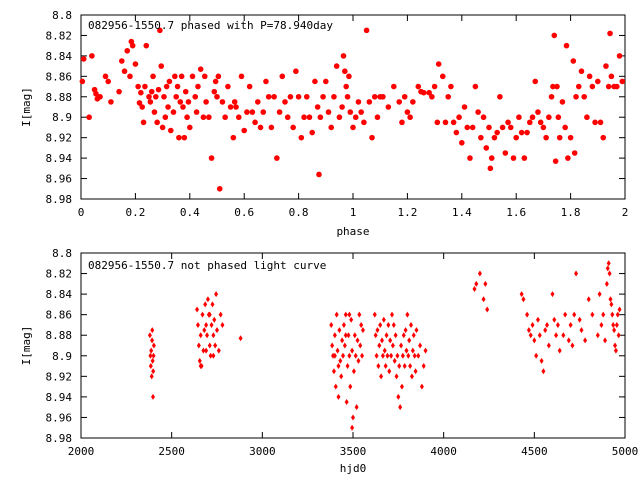 The width and height of the screenshot is (640, 484). Describe the element at coordinates (207, 265) in the screenshot. I see `chart-title: 082956-1550.7 not phased light curve` at that location.